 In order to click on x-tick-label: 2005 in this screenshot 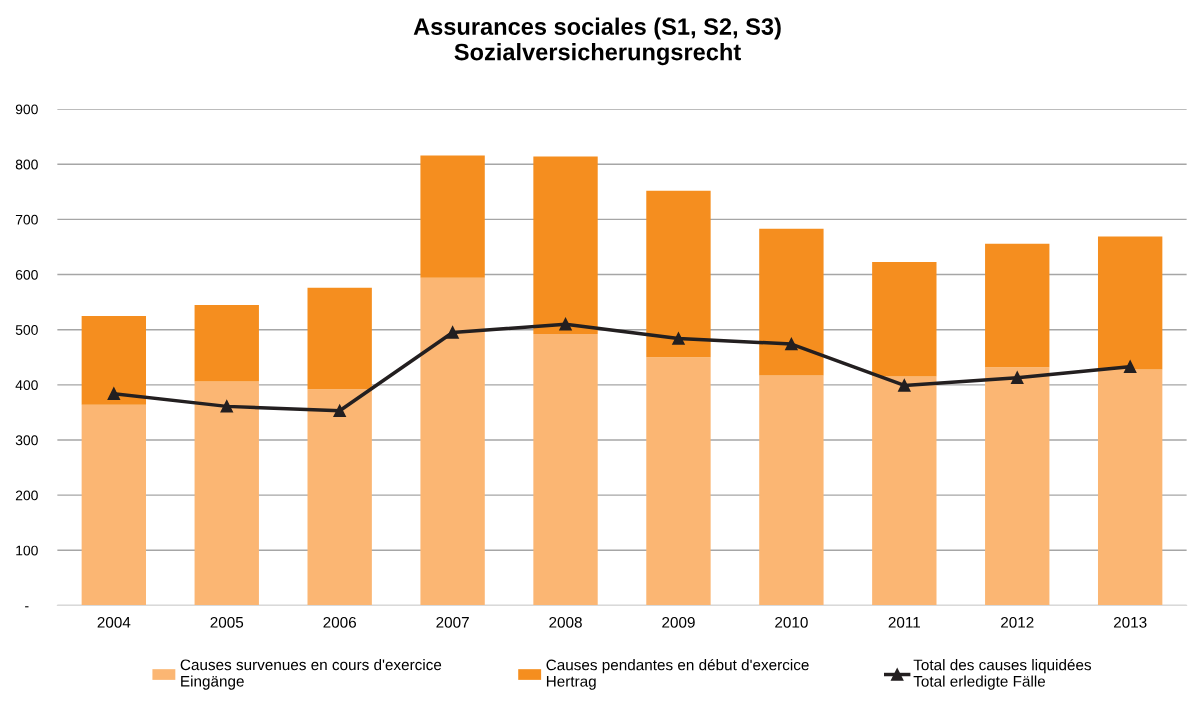, I will do `click(227, 622)`.